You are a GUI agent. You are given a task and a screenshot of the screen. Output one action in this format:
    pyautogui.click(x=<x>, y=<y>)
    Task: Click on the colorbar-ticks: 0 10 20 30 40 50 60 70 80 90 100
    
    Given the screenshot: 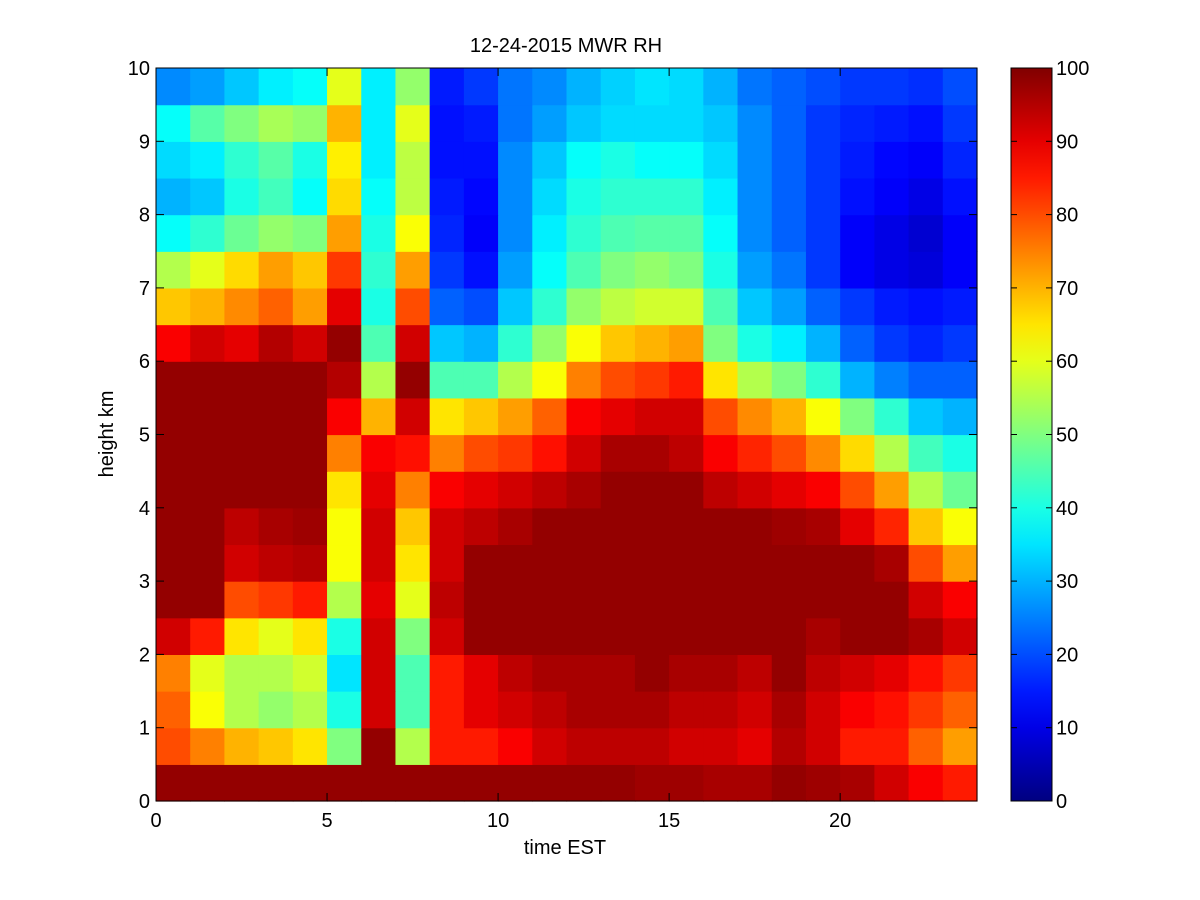 What is the action you would take?
    pyautogui.click(x=1050, y=435)
    